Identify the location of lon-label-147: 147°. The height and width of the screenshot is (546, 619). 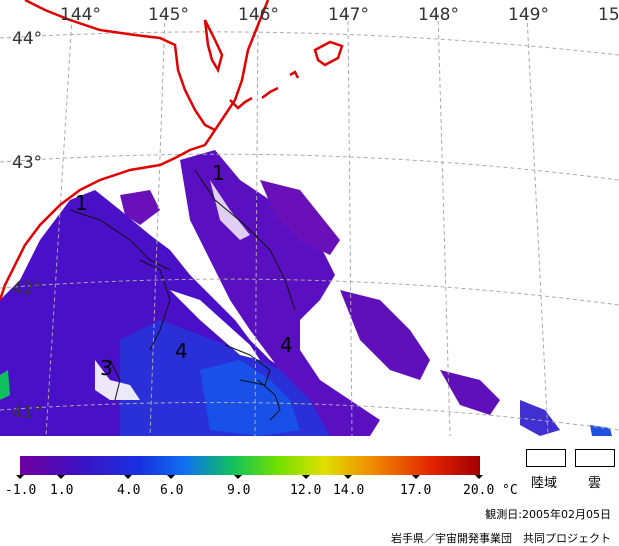
(348, 15).